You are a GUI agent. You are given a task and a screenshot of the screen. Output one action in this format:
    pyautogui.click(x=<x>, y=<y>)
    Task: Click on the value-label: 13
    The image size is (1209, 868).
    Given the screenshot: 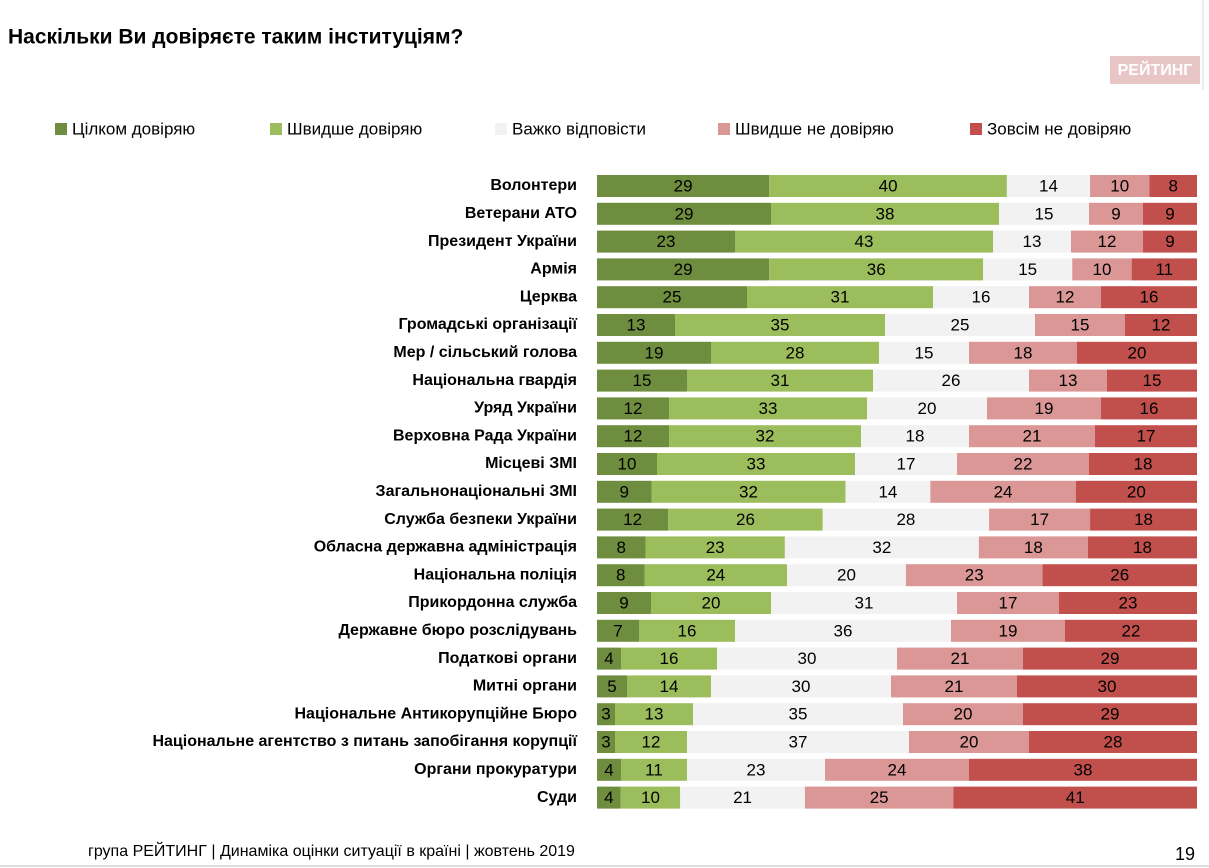 What is the action you would take?
    pyautogui.click(x=1032, y=241)
    